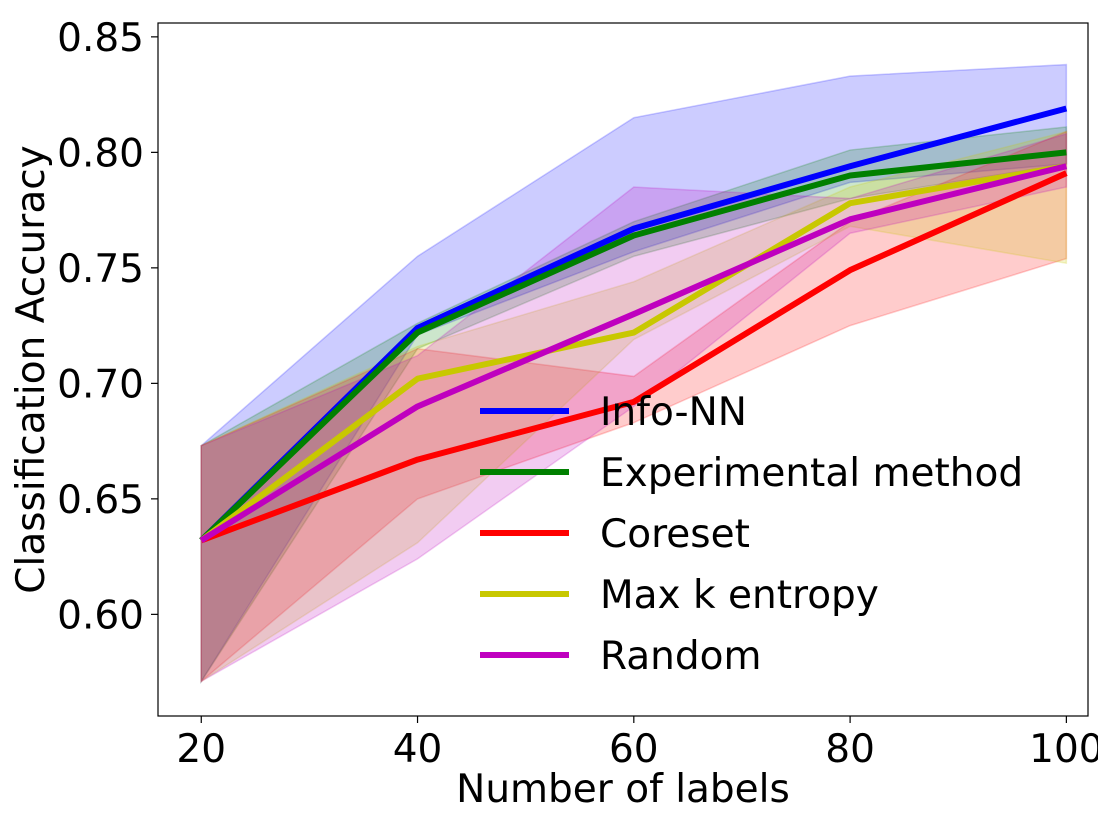 Image resolution: width=1098 pixels, height=821 pixels. What do you see at coordinates (100, 153) in the screenshot?
I see `y-tick-label-4: 0.80` at bounding box center [100, 153].